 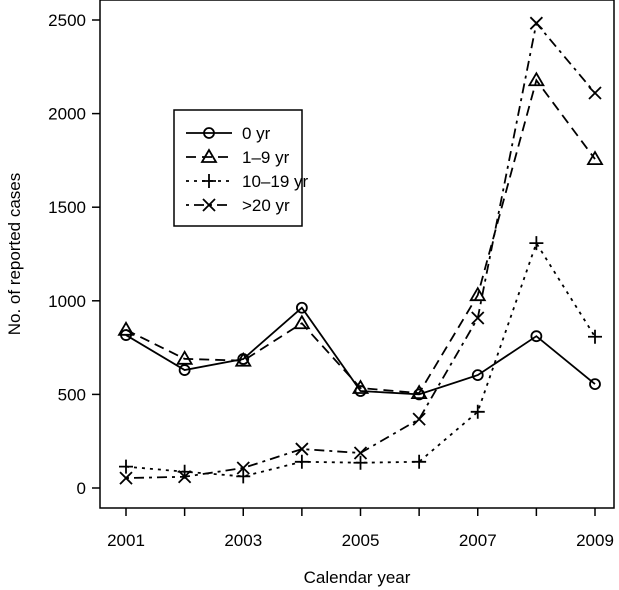 I want to click on y-tick-label: 2000, so click(x=67, y=114).